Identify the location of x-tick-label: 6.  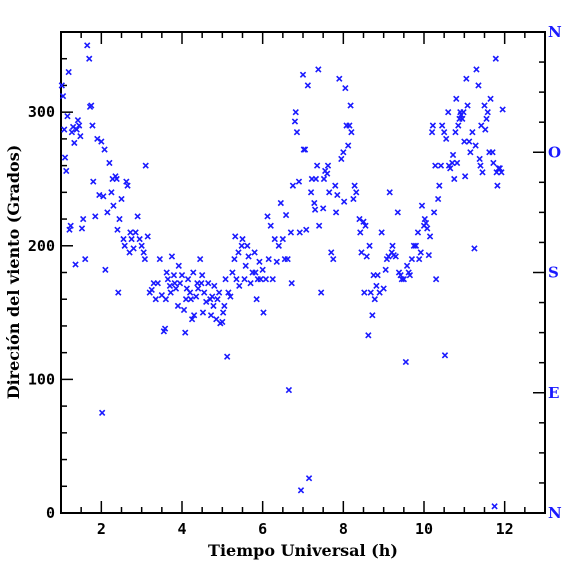
(262, 529).